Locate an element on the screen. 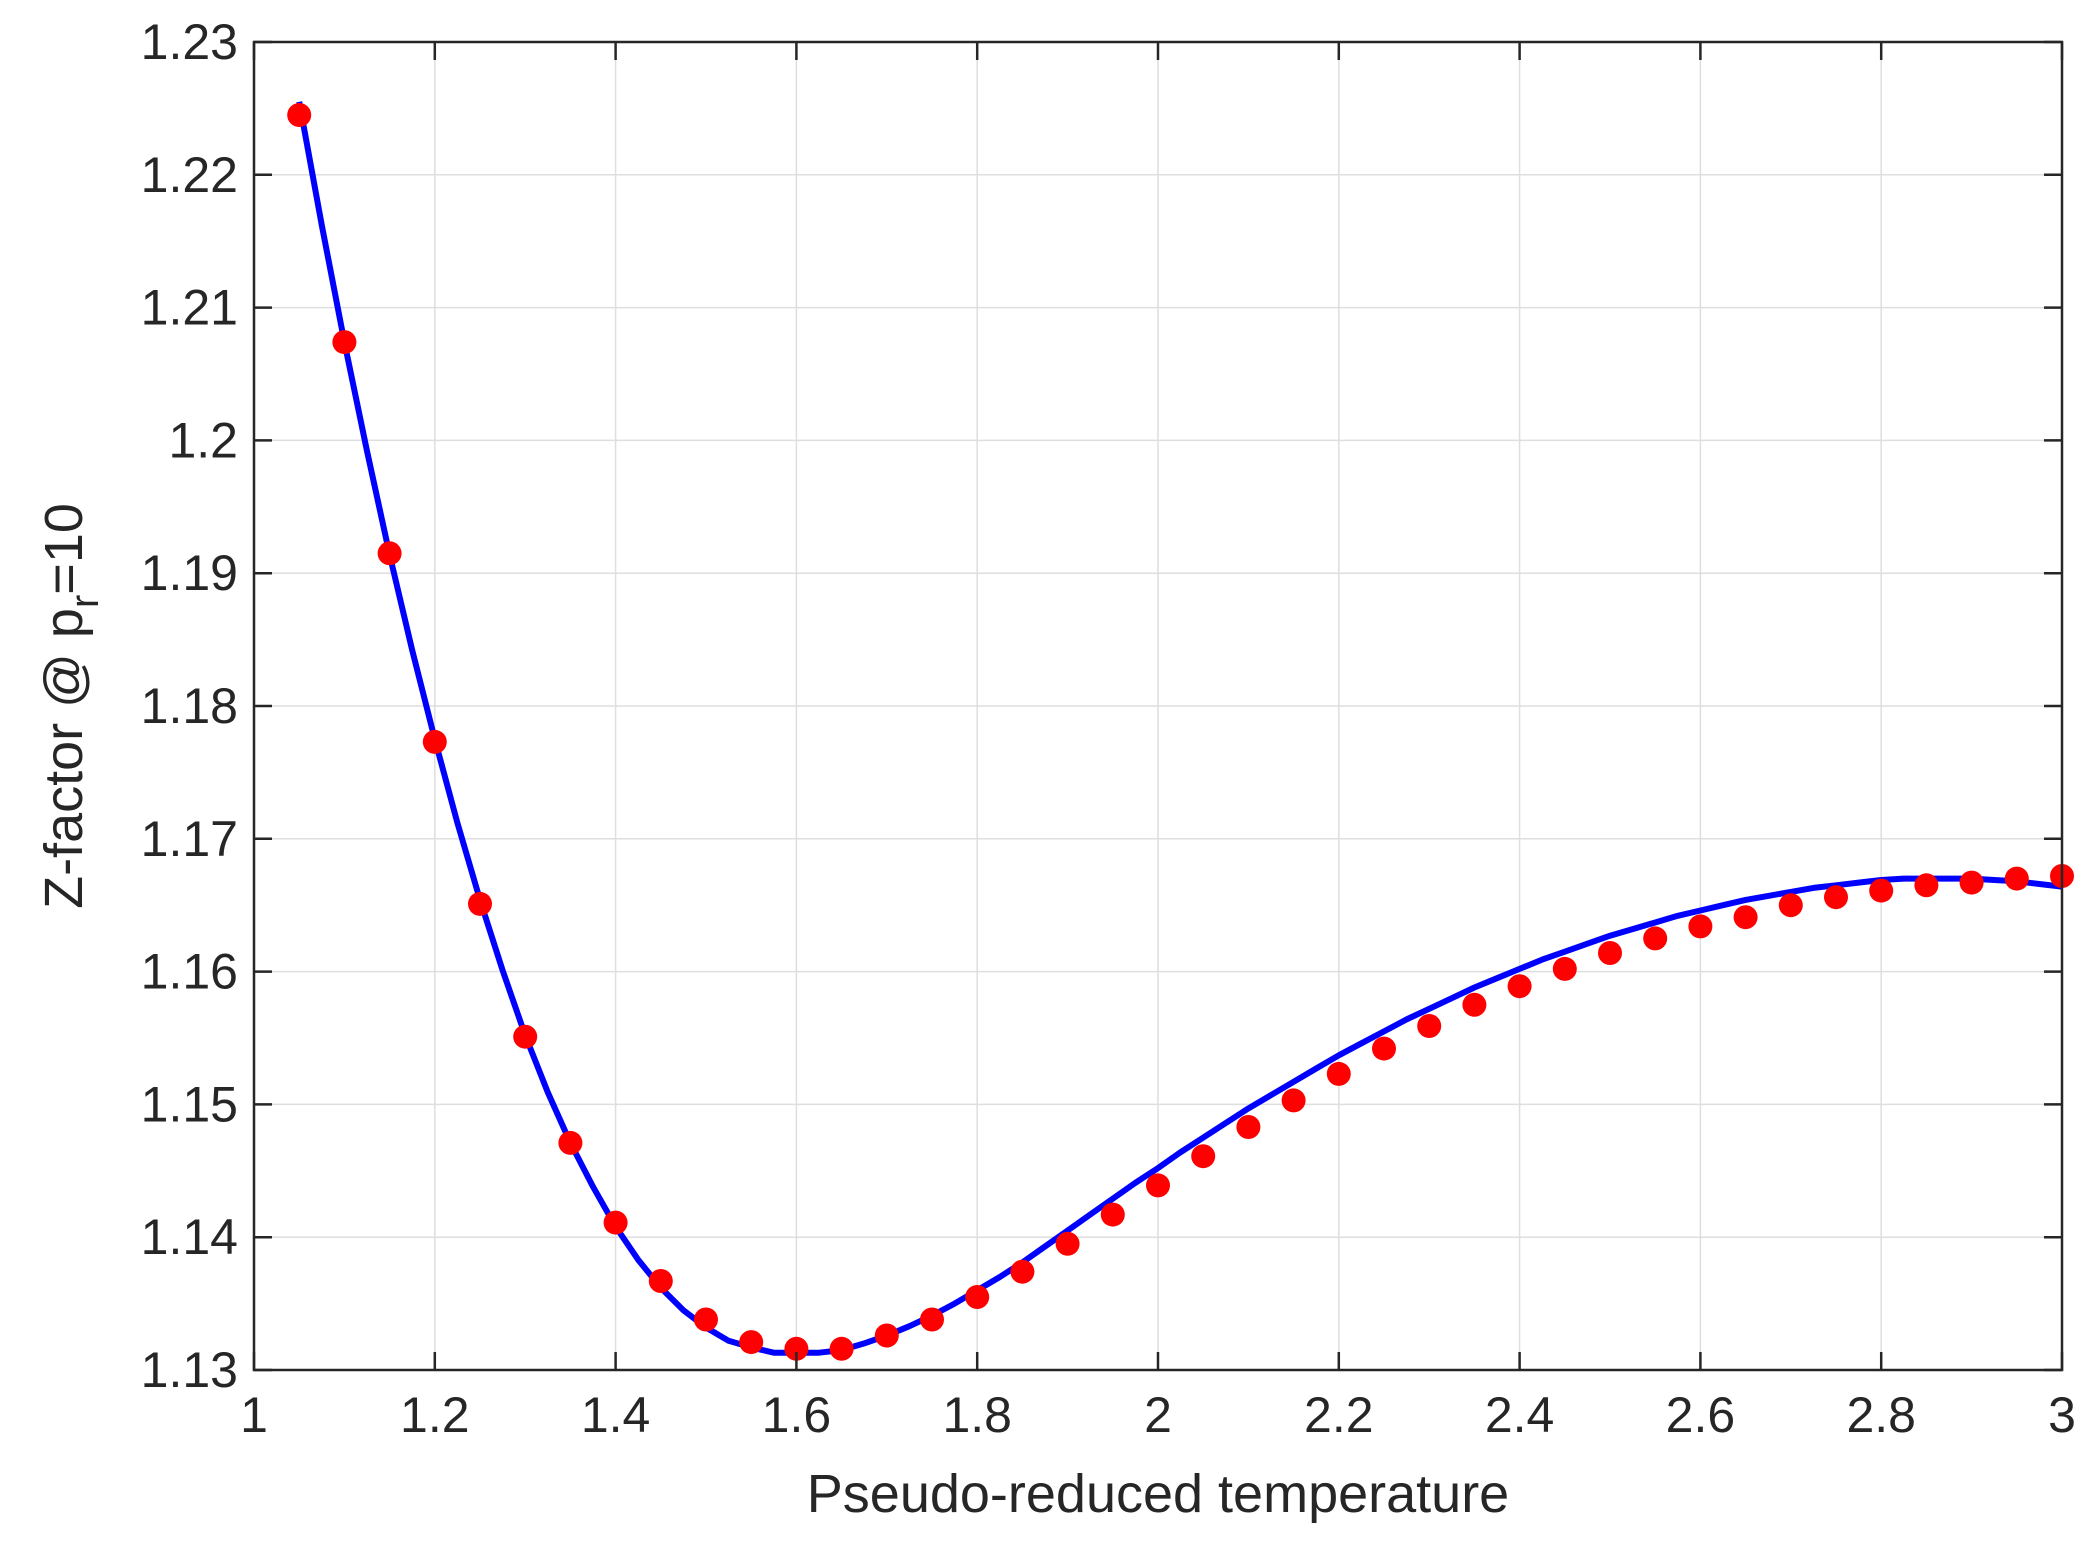 This screenshot has height=1543, width=2095. y-axis-label-subscript: r is located at coordinates (85, 601).